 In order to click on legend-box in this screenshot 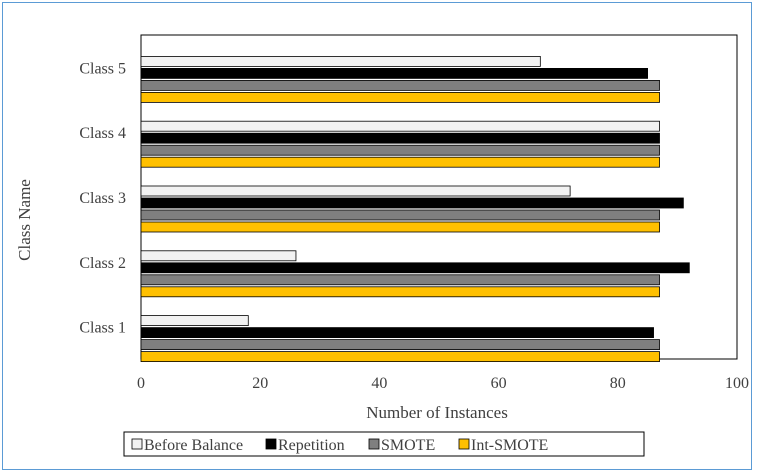, I will do `click(384, 444)`.